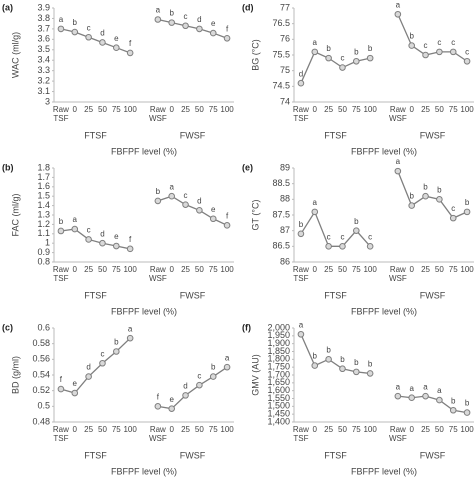 The width and height of the screenshot is (474, 481). What do you see at coordinates (281, 23) in the screenshot?
I see `y-tick-label: 76.5` at bounding box center [281, 23].